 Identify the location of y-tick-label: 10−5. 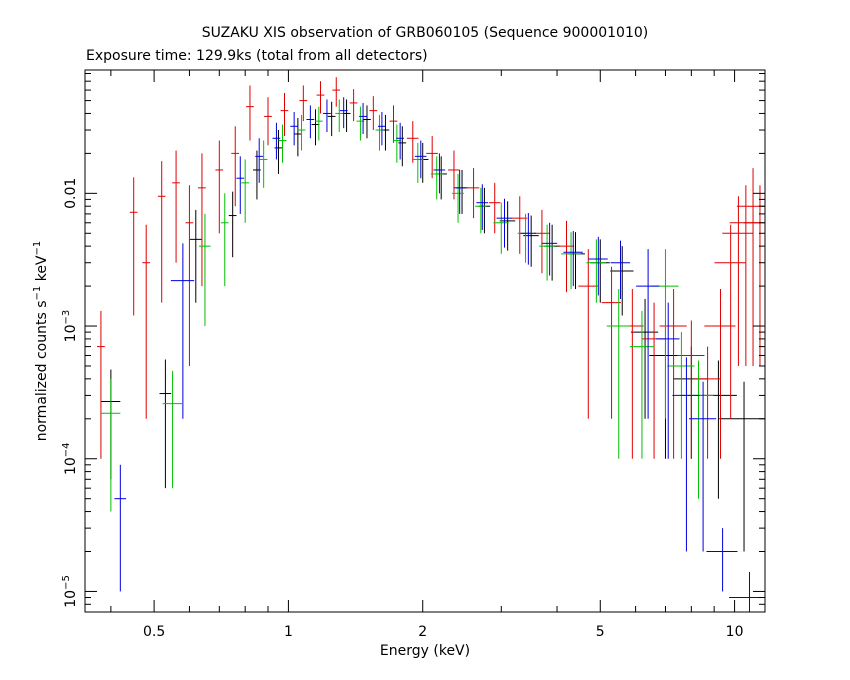
(70, 591).